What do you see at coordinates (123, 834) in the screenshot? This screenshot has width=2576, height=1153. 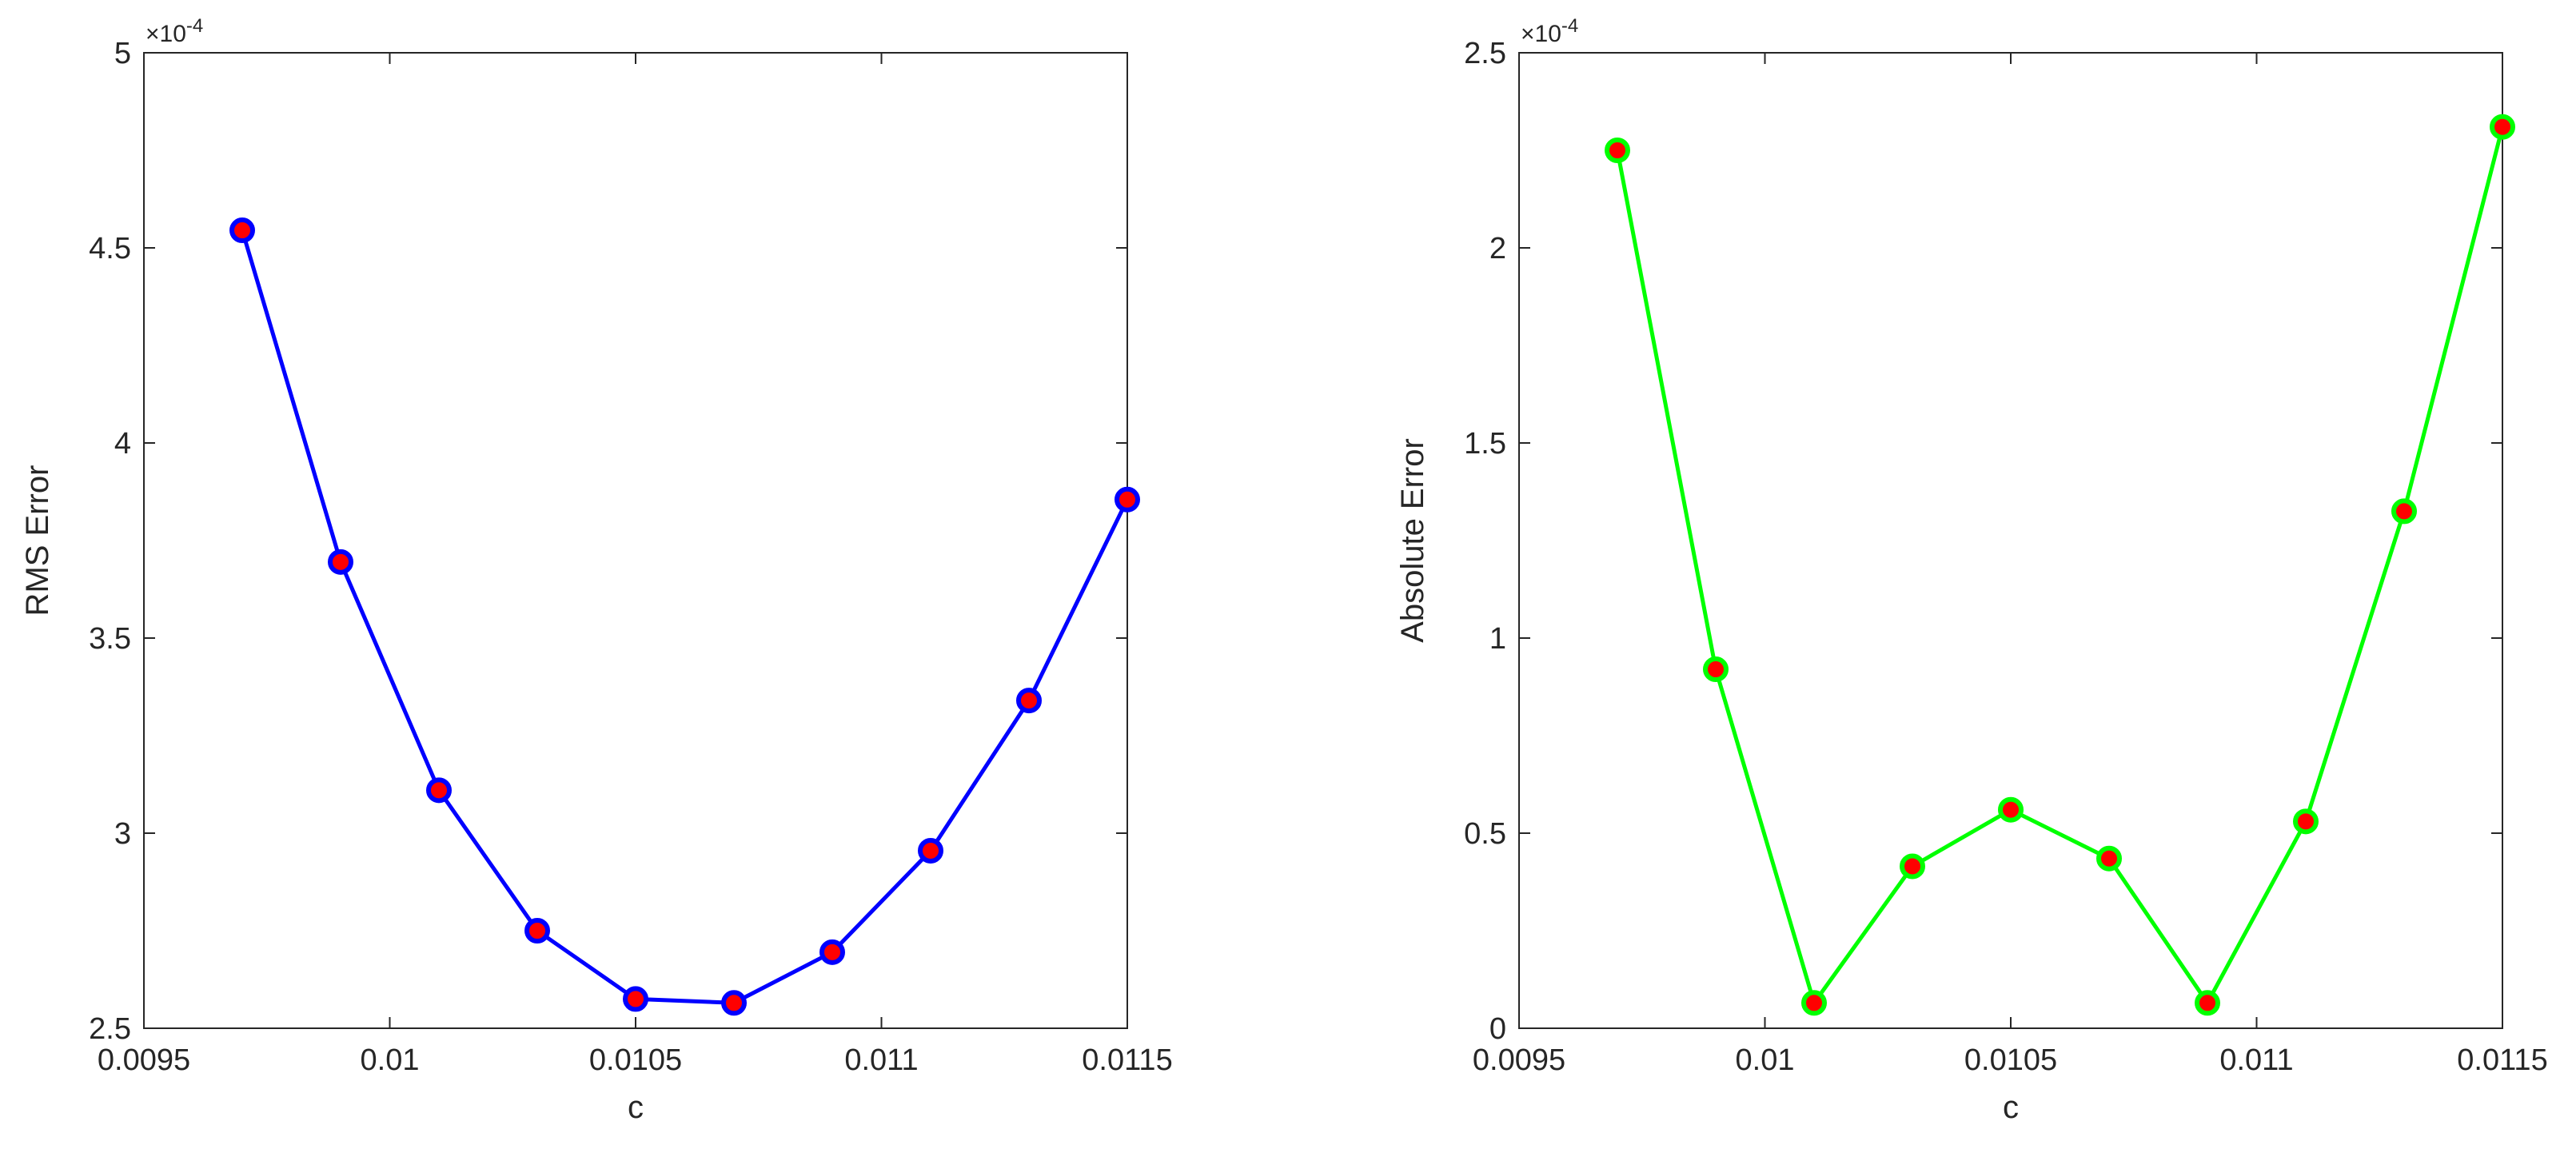 I see `y-tick-label: 3` at bounding box center [123, 834].